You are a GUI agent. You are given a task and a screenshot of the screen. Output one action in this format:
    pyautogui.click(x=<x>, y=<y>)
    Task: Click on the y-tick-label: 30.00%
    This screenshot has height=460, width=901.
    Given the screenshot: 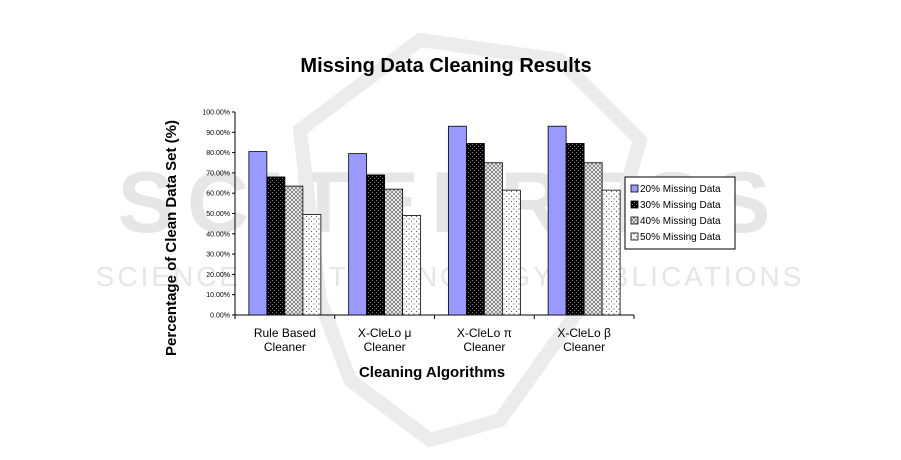 What is the action you would take?
    pyautogui.click(x=218, y=255)
    